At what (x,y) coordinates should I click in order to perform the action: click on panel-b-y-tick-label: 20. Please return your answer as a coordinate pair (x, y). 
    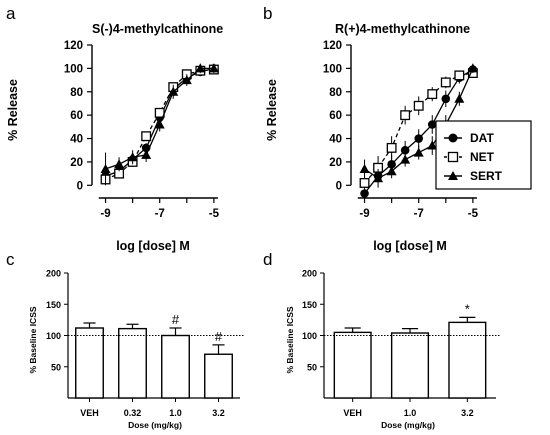
    Looking at the image, I should click on (335, 163).